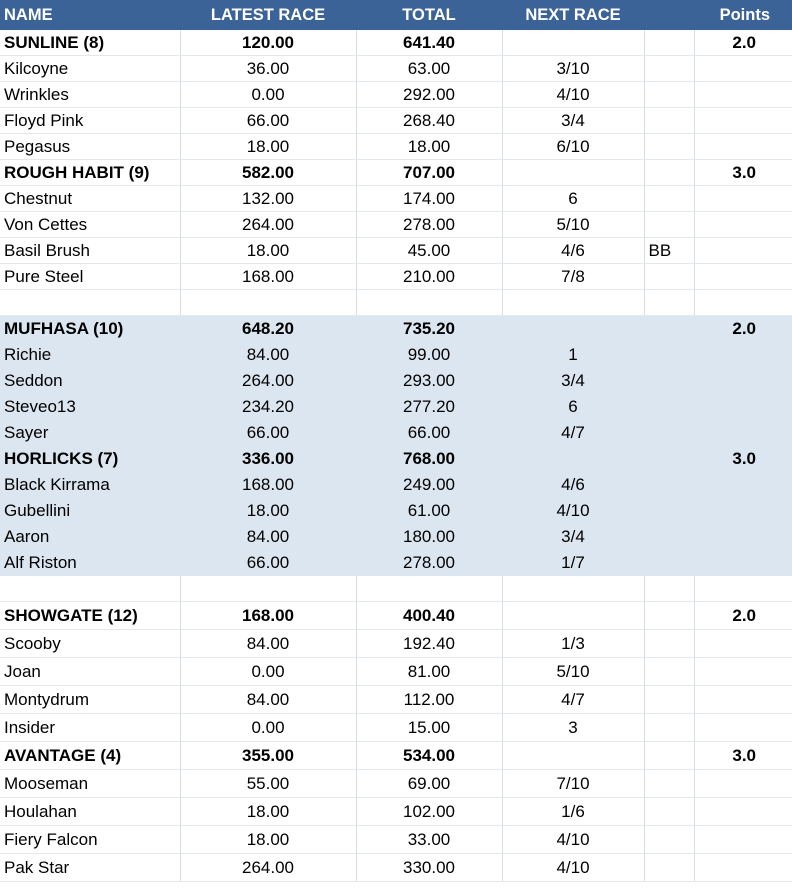 This screenshot has height=890, width=792. Describe the element at coordinates (573, 146) in the screenshot. I see `next-race-cell: 6/10` at that location.